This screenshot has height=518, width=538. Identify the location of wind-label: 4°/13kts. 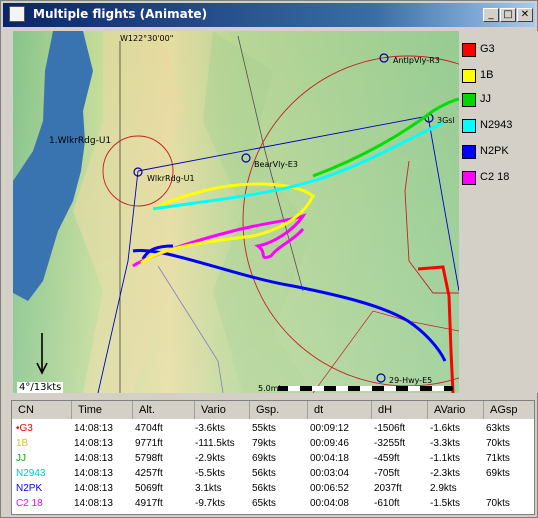
(40, 387).